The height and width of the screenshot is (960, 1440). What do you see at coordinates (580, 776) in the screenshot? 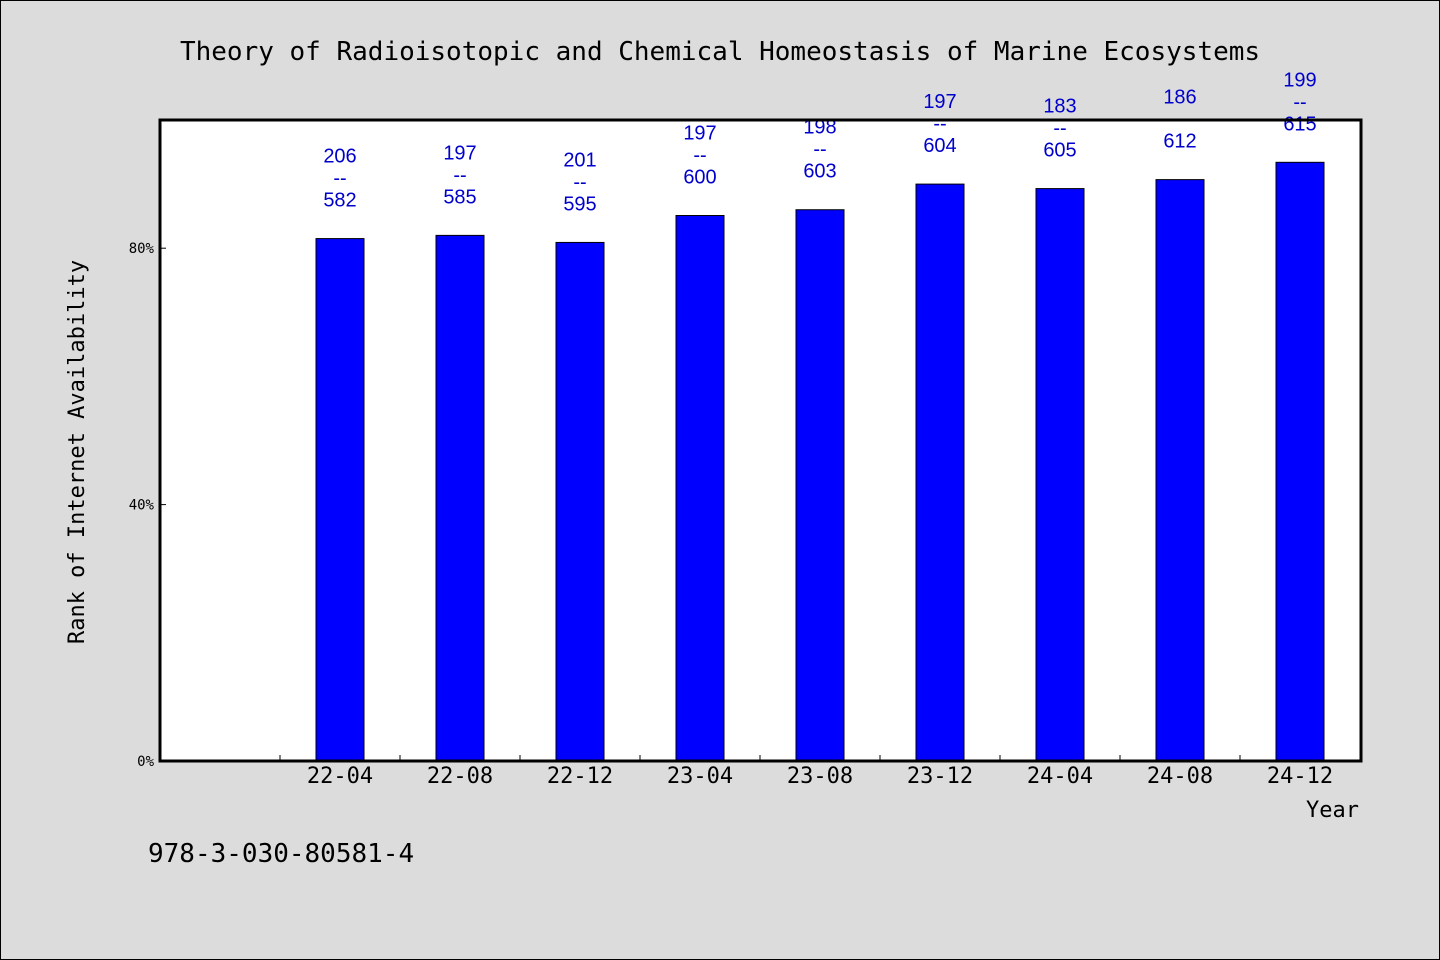
I see `x-tick-label: 22-12` at bounding box center [580, 776].